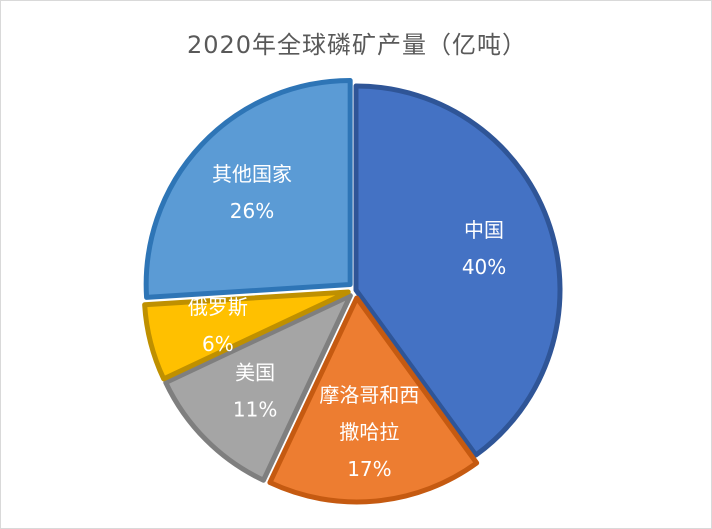  Describe the element at coordinates (369, 395) in the screenshot. I see `pie-slice-1-name-label: 摩洛哥和西` at that location.